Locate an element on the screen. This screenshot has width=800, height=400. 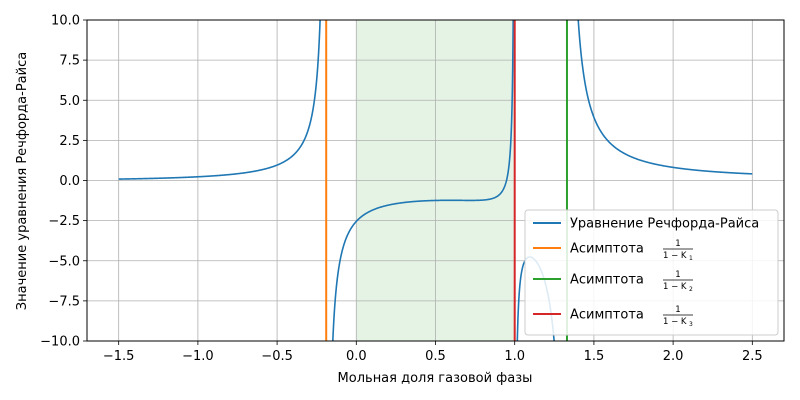
x-tick-label: −1.0 is located at coordinates (198, 356).